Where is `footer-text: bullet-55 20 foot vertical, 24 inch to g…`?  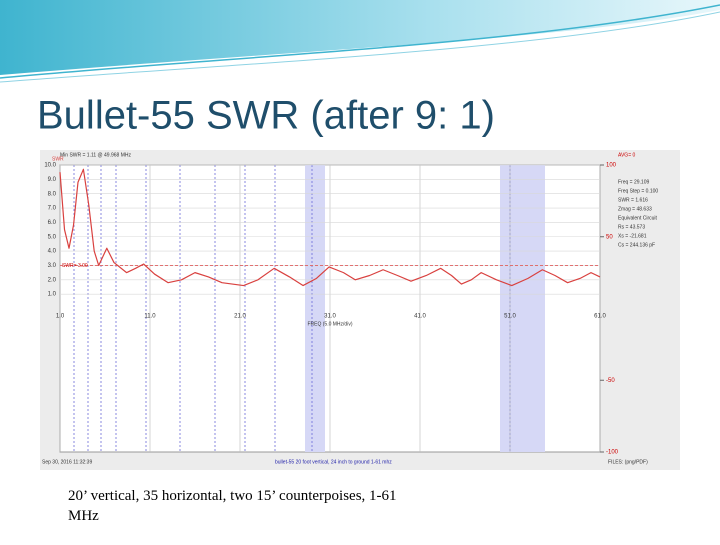 footer-text: bullet-55 20 foot vertical, 24 inch to g… is located at coordinates (333, 462).